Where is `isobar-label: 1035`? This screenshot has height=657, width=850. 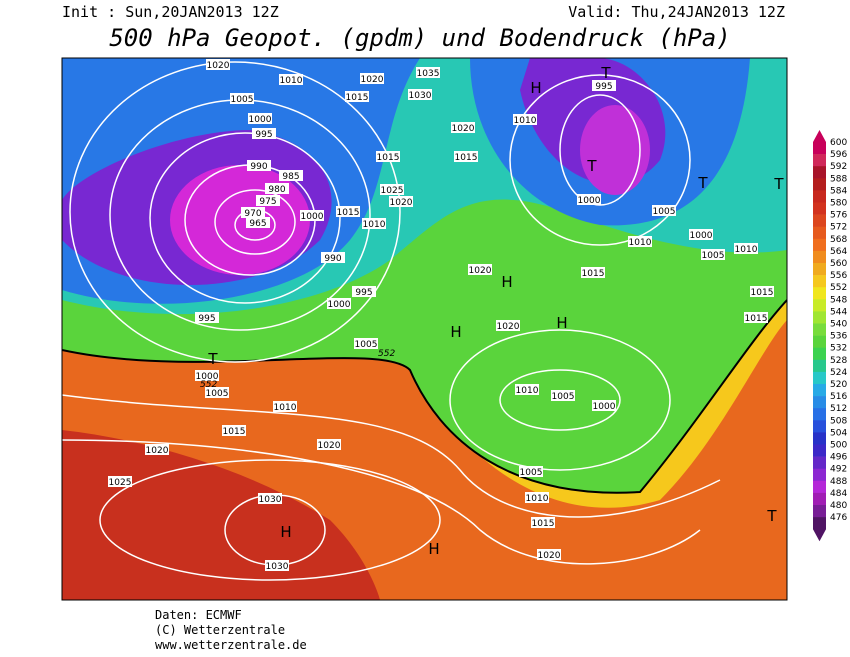 isobar-label: 1035 is located at coordinates (428, 74).